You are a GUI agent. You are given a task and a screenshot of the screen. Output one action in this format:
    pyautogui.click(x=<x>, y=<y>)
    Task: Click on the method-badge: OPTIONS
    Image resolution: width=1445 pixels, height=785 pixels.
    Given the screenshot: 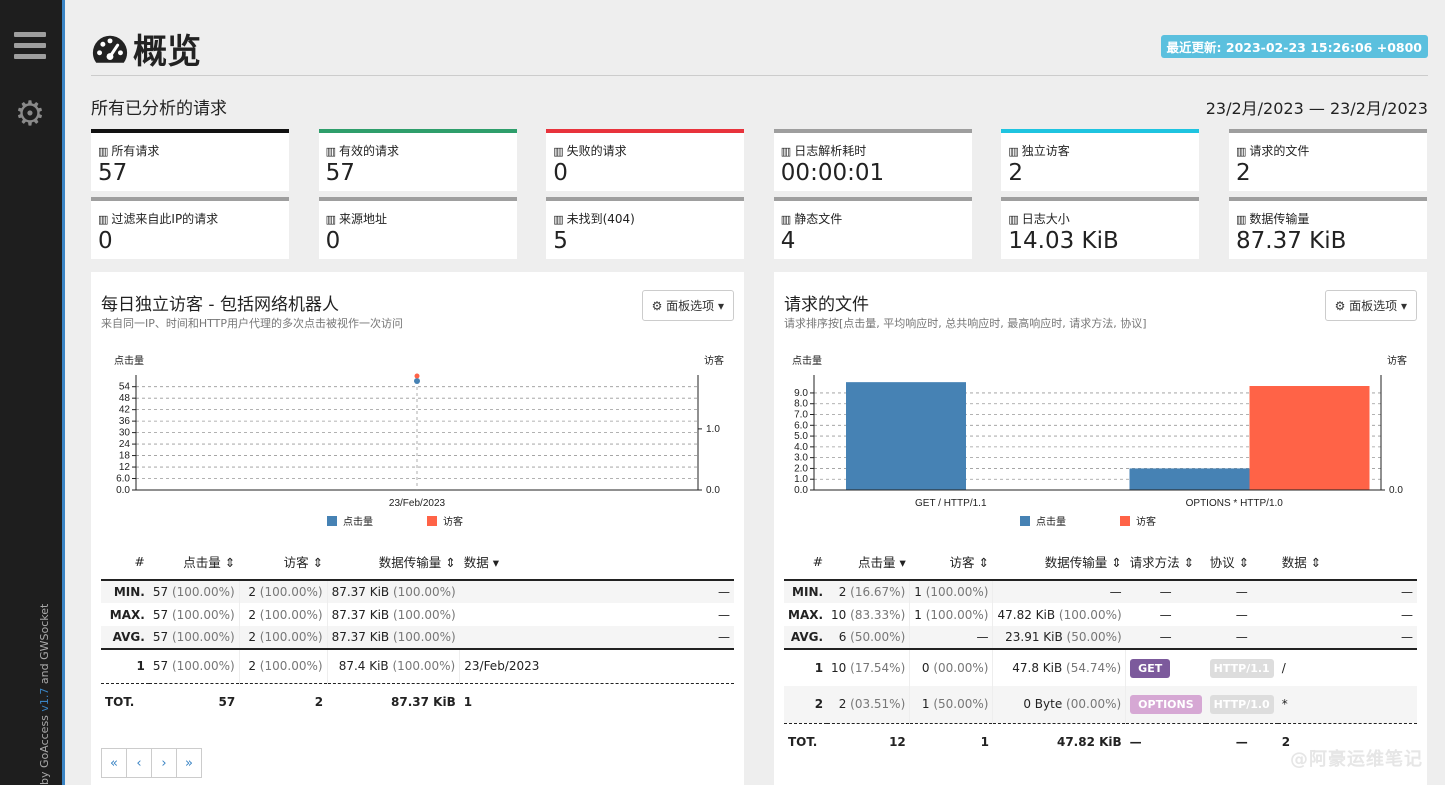 What is the action you would take?
    pyautogui.click(x=1166, y=704)
    